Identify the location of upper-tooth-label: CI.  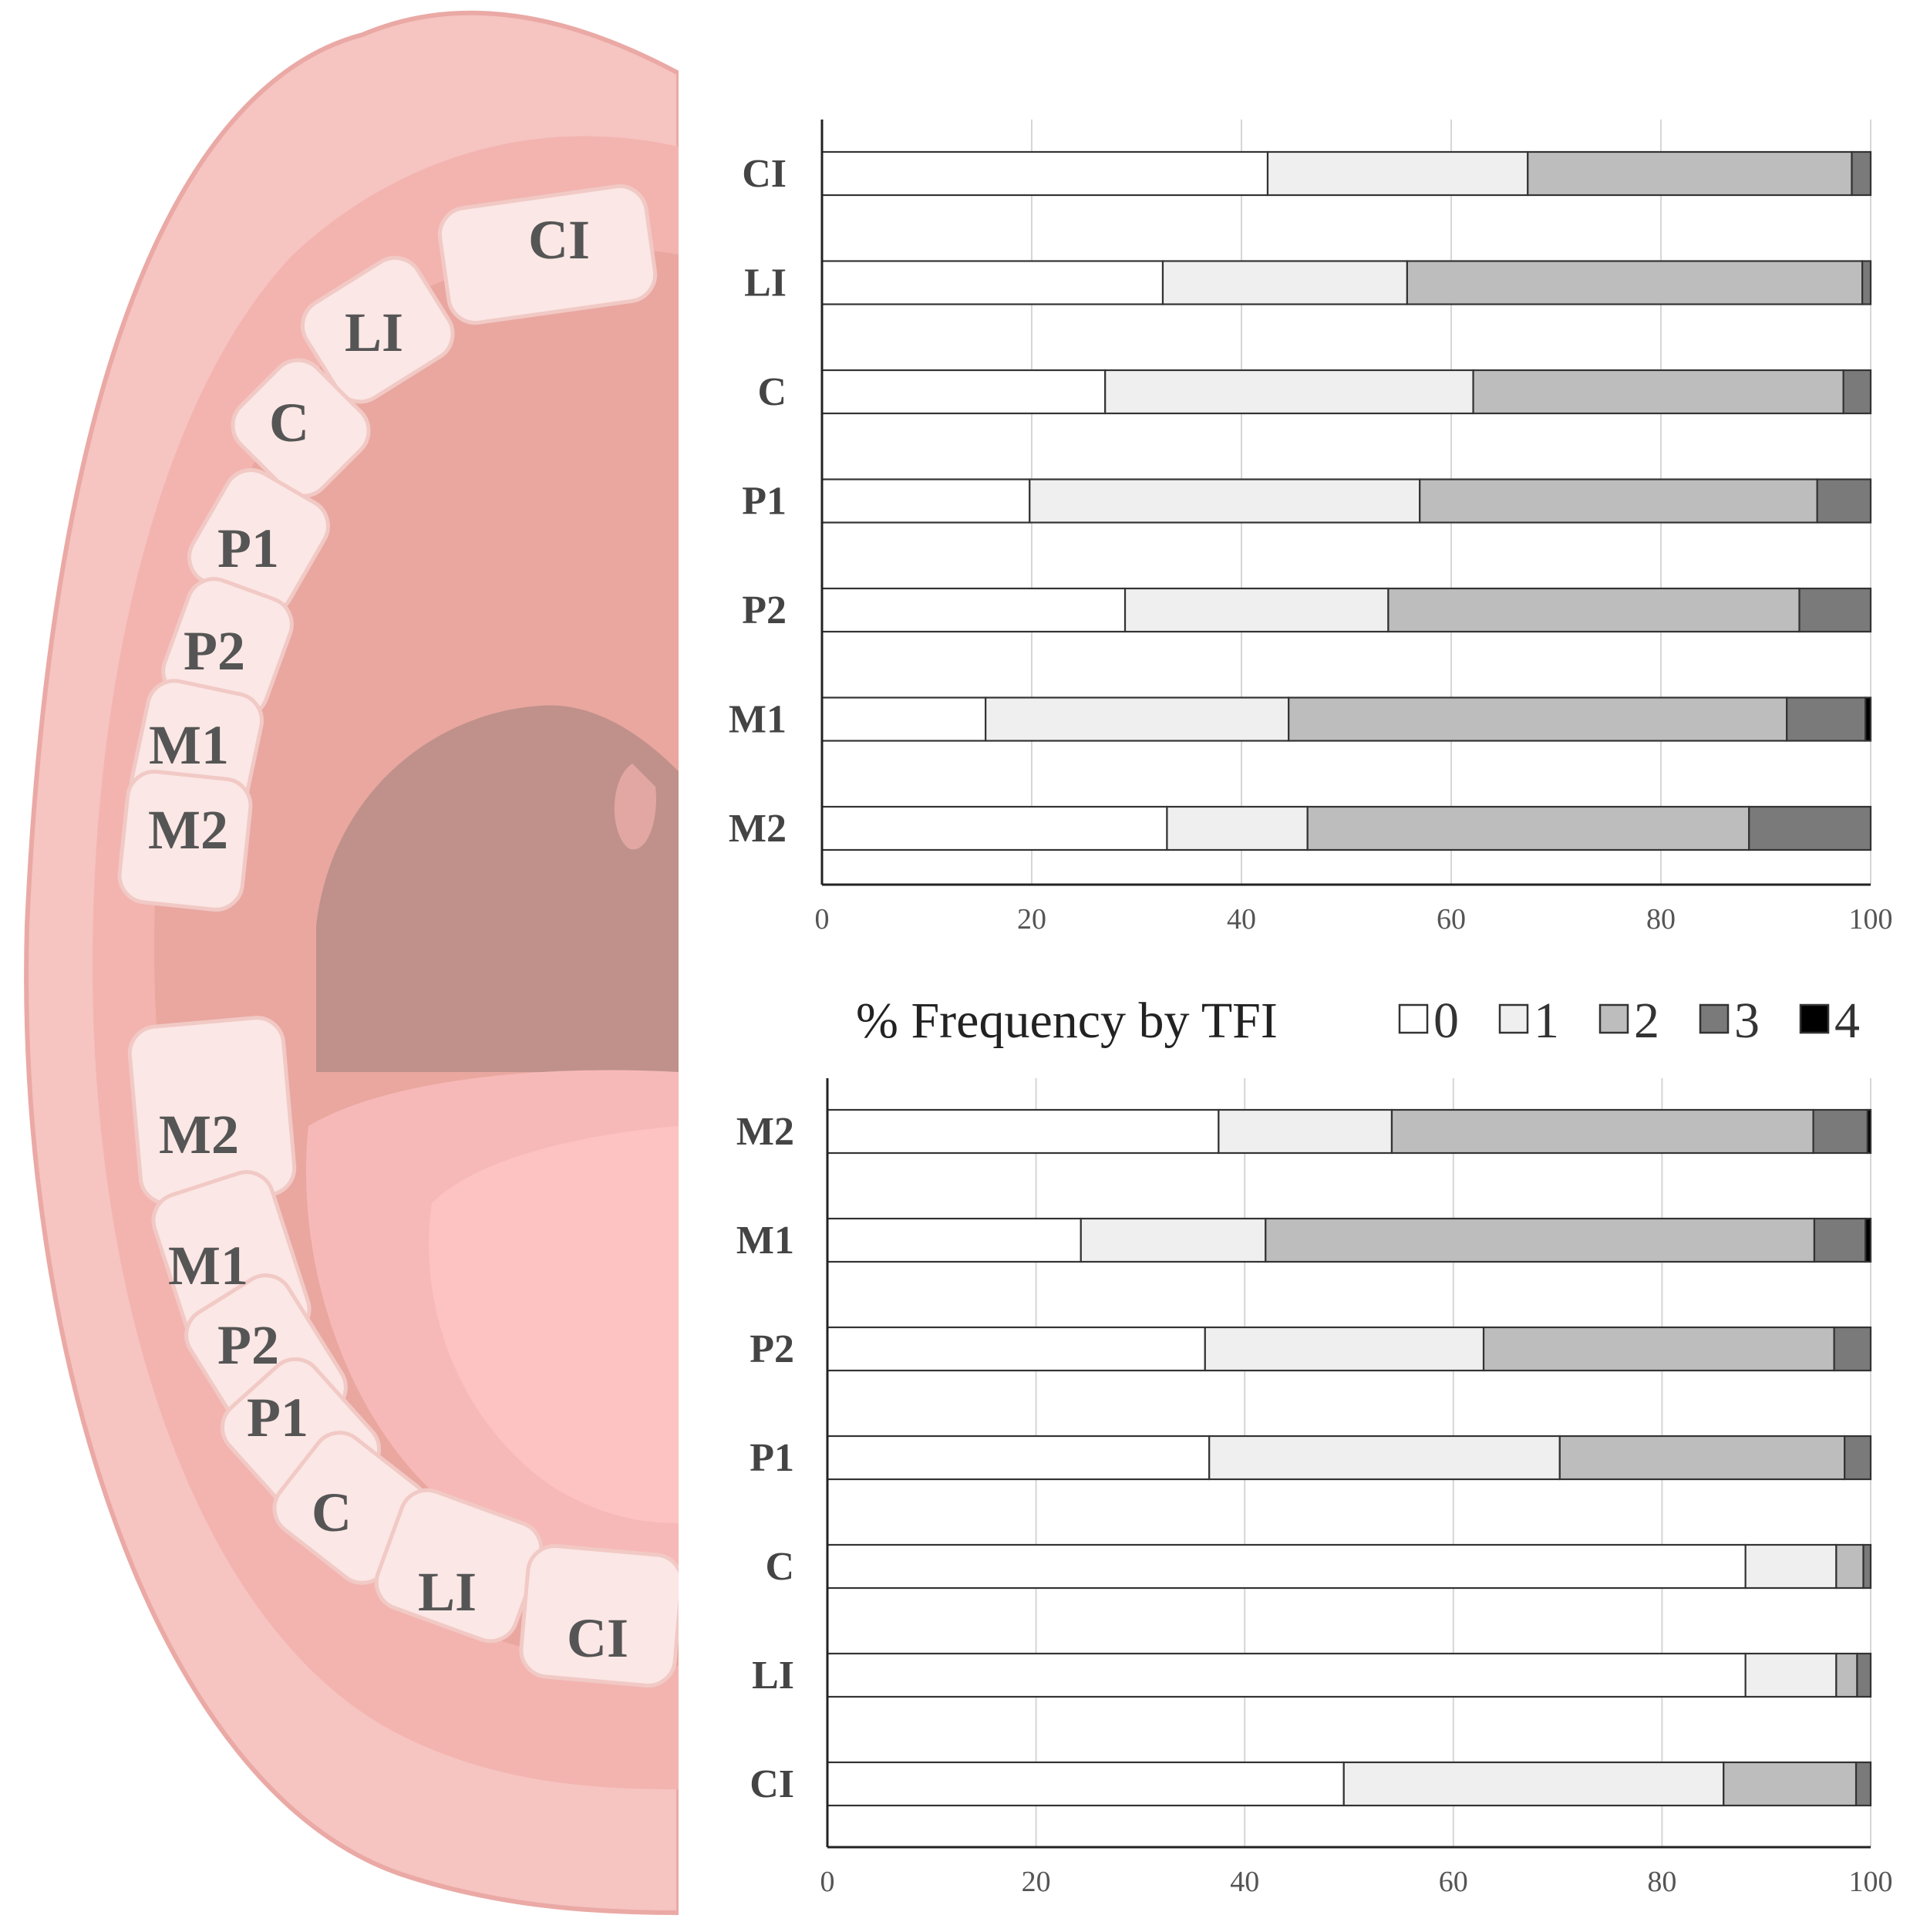
(559, 240).